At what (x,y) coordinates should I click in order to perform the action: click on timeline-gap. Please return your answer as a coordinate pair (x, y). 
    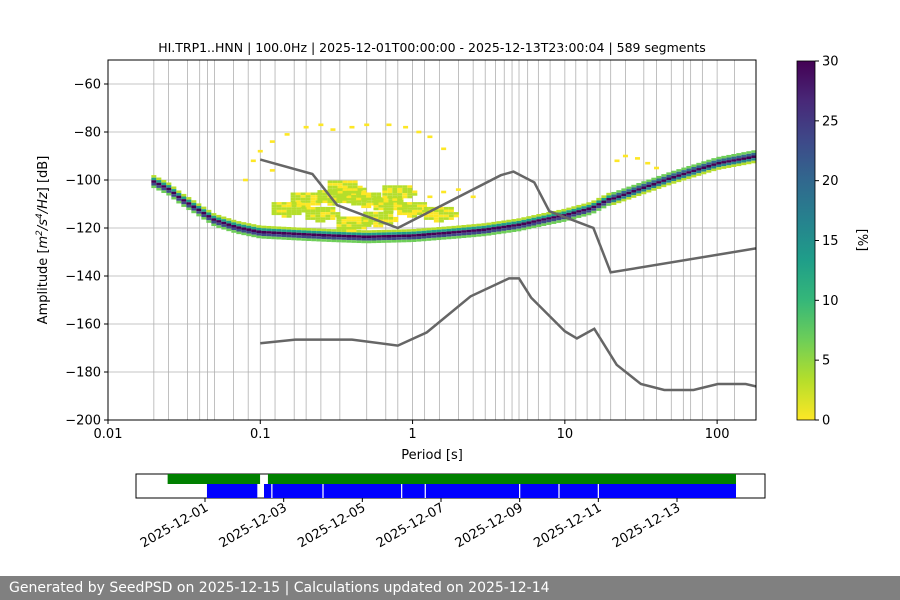
    Looking at the image, I should click on (322, 491).